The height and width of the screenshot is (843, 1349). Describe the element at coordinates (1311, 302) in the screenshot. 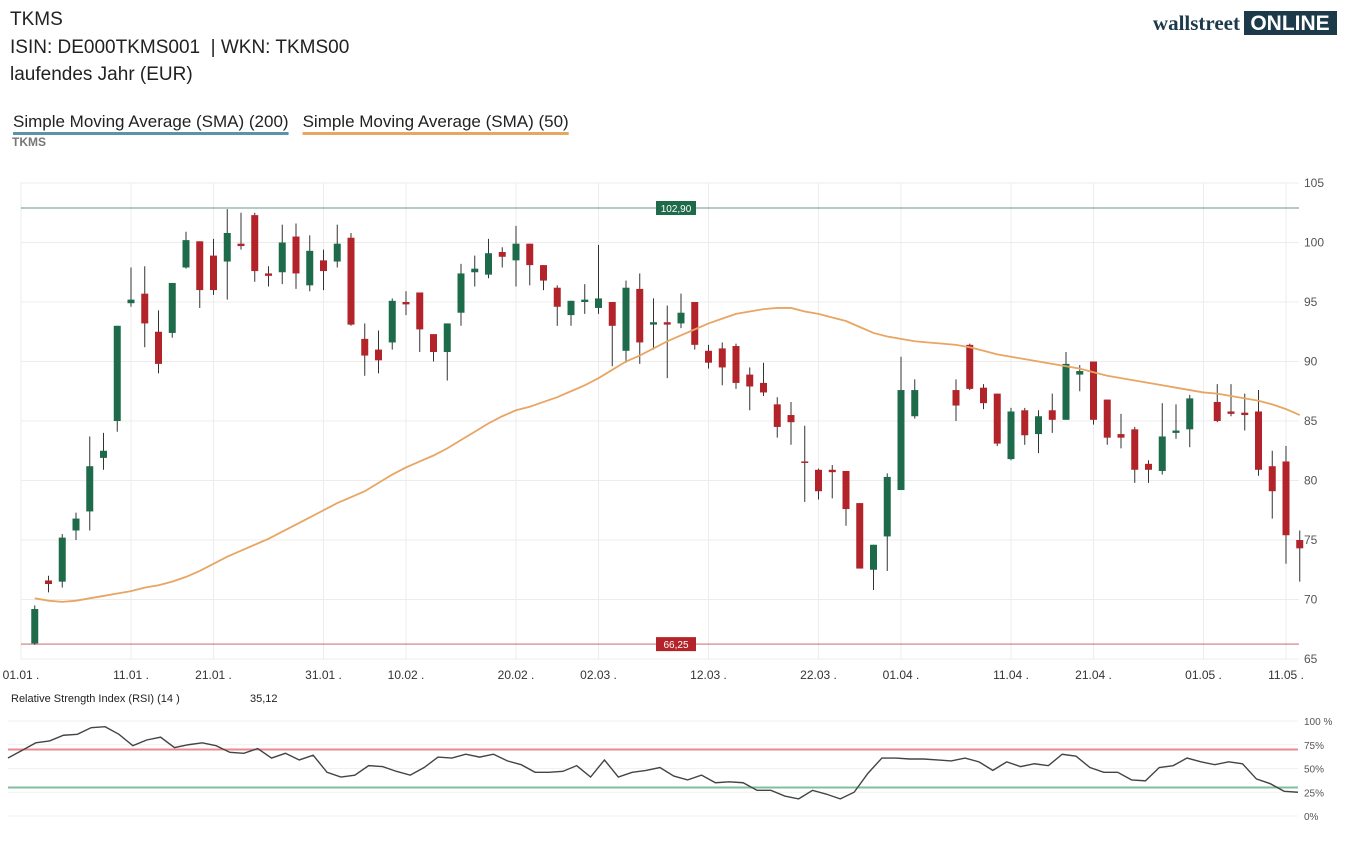

I see `y-tick-label: 95` at that location.